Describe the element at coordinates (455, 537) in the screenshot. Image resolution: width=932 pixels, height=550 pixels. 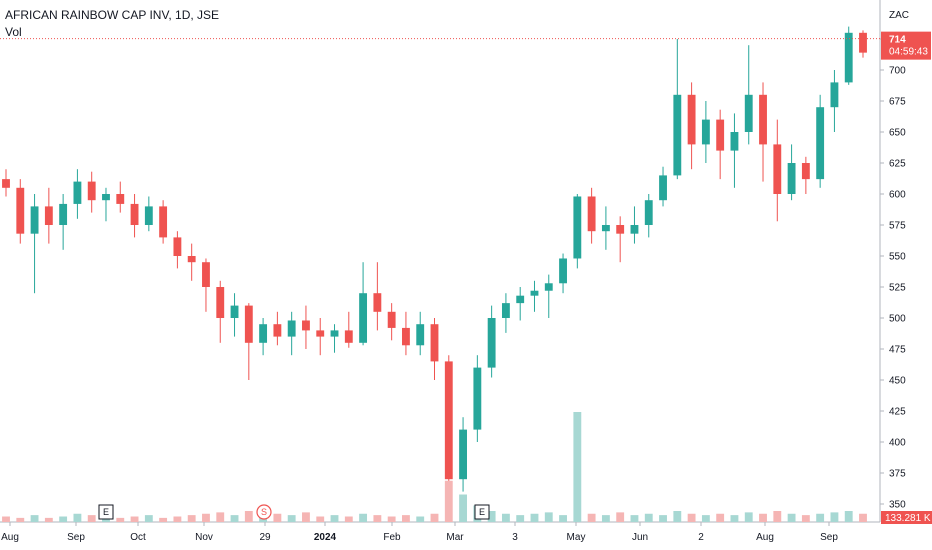
I see `x-tick-label: Mar` at that location.